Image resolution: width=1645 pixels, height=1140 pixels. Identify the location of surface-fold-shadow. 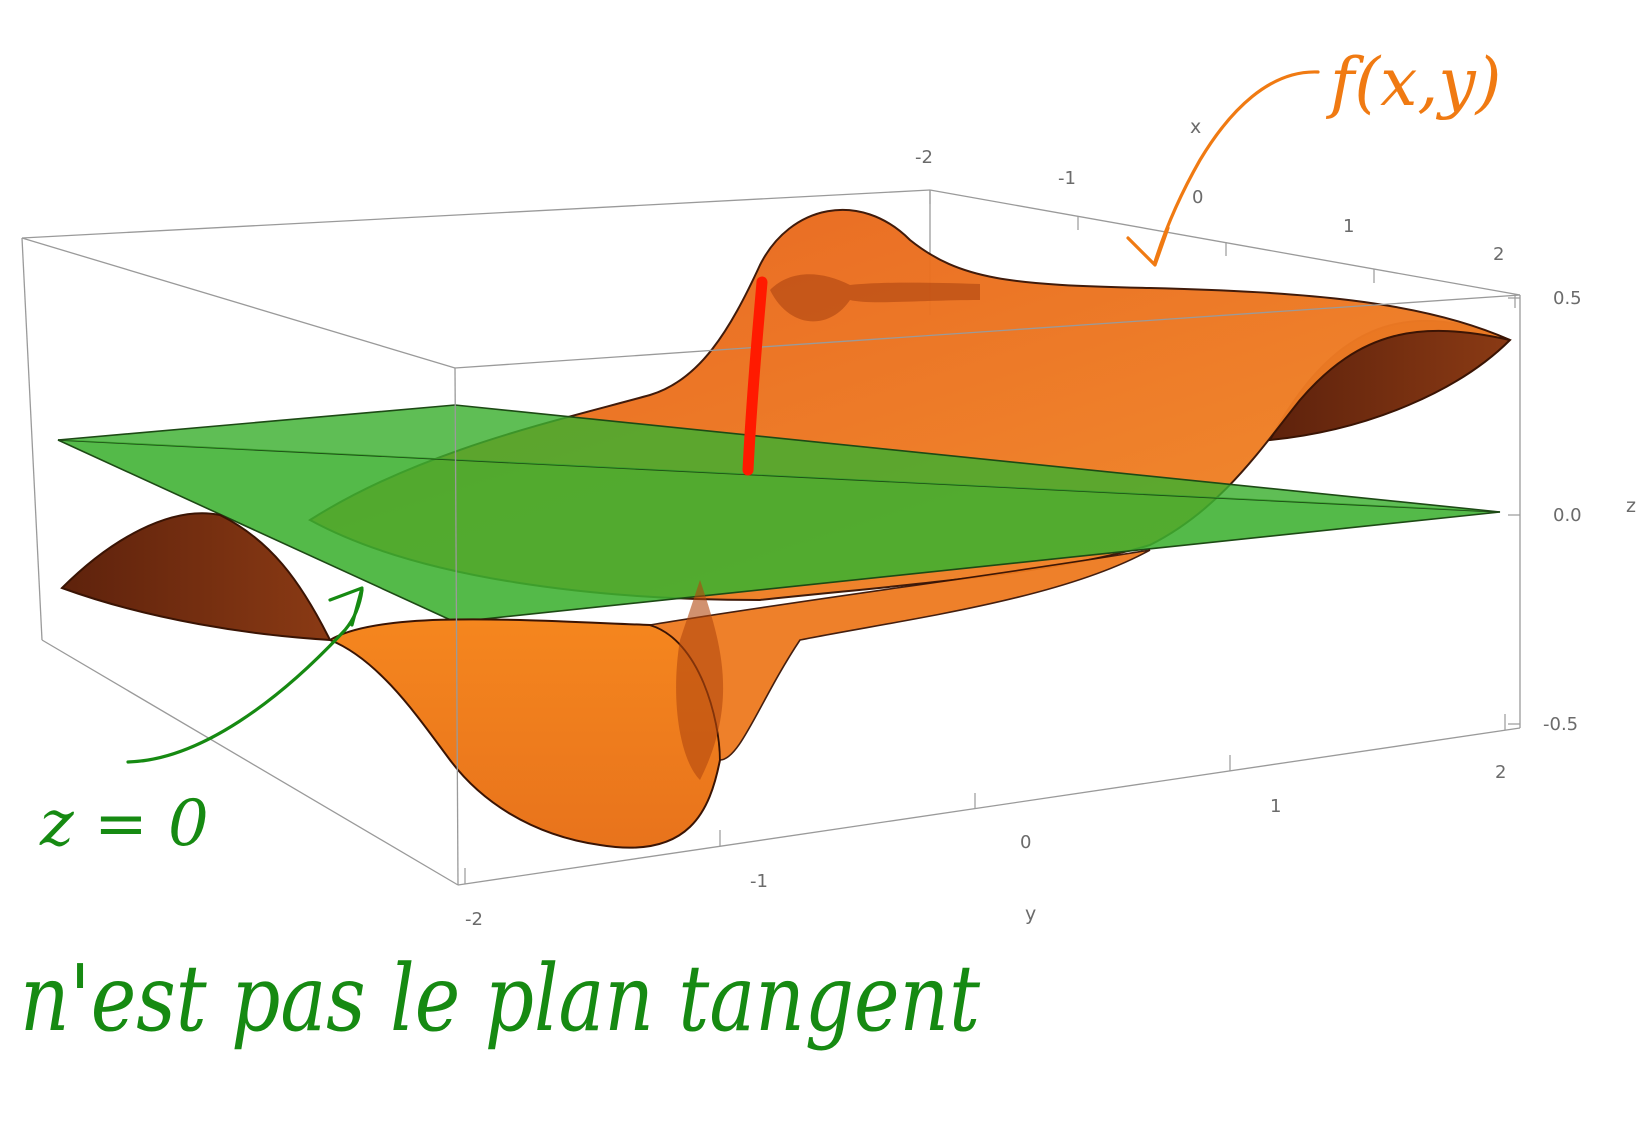
(700, 680).